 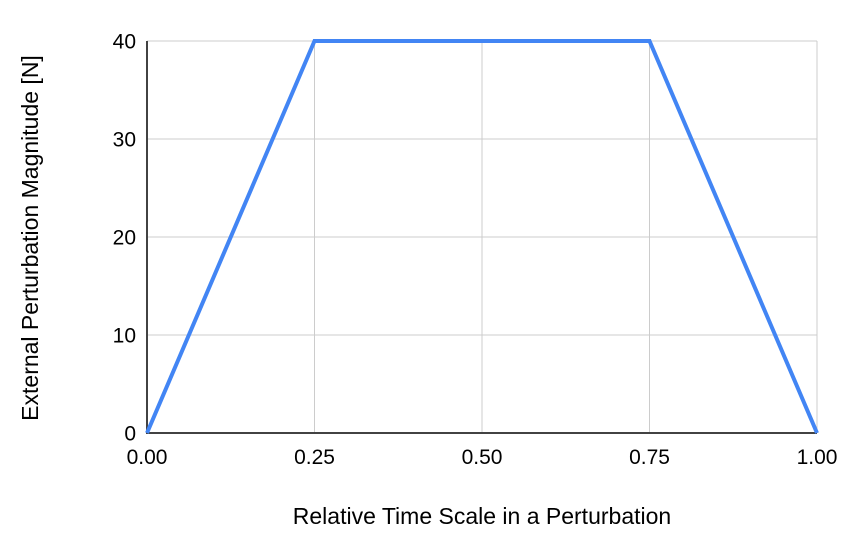 What do you see at coordinates (124, 238) in the screenshot?
I see `y-tick-label: 20` at bounding box center [124, 238].